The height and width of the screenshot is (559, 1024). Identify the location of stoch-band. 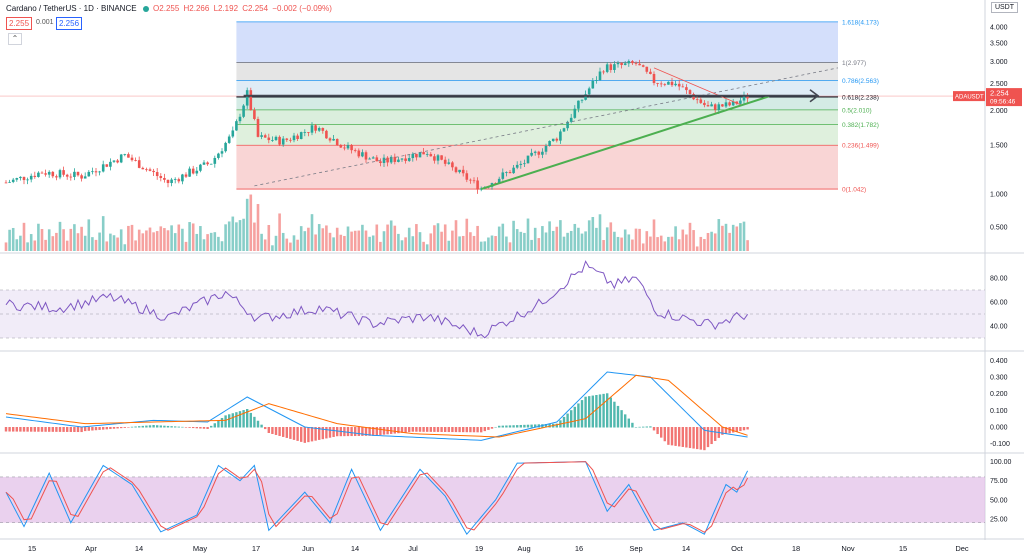
(492, 499).